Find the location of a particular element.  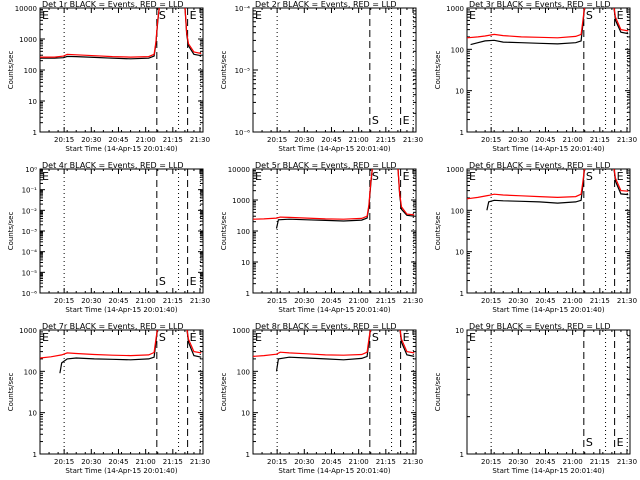

y-tick-label: 10⁻¹ is located at coordinates (30, 191).